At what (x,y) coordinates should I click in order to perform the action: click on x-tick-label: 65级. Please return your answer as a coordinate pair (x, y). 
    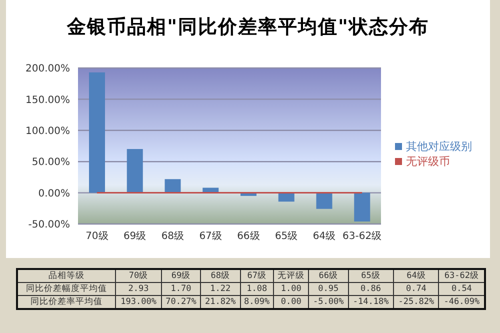
    Looking at the image, I should click on (286, 236).